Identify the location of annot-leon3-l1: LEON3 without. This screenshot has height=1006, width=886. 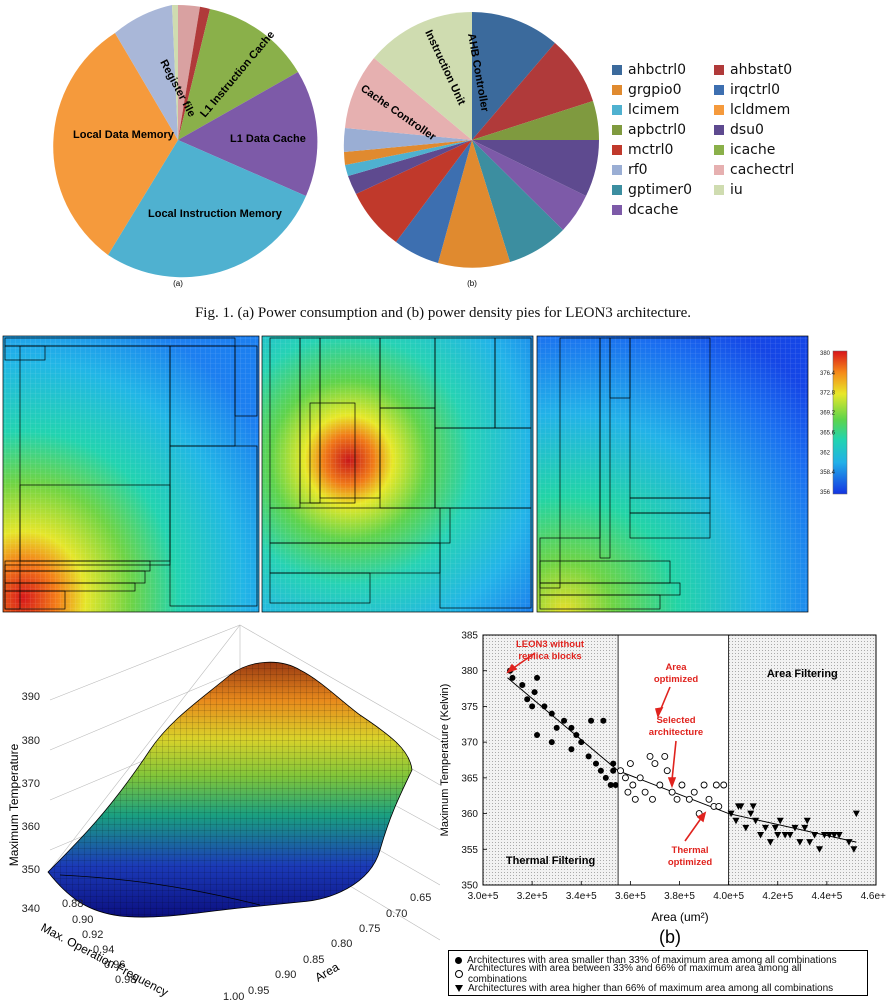
(550, 644).